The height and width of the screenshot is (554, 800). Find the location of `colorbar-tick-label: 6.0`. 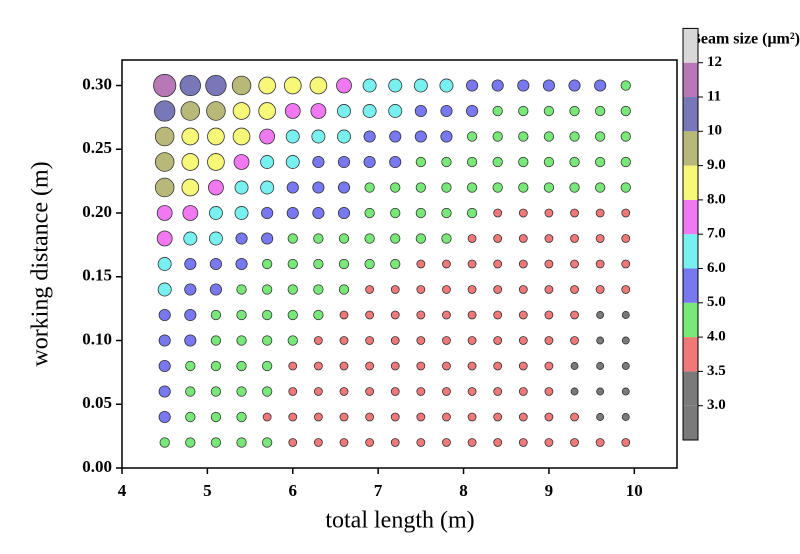

colorbar-tick-label: 6.0 is located at coordinates (716, 268).